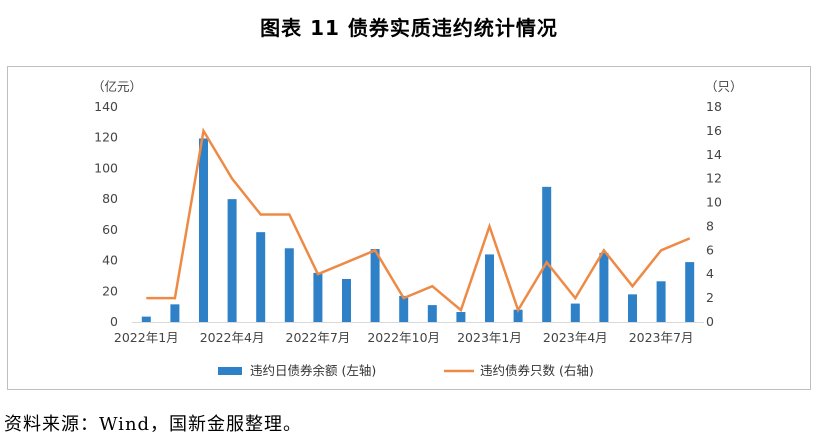 The image size is (818, 446). I want to click on left-axis: （亿元） 0 20 40 60 80 100 120 140, so click(117, 204).